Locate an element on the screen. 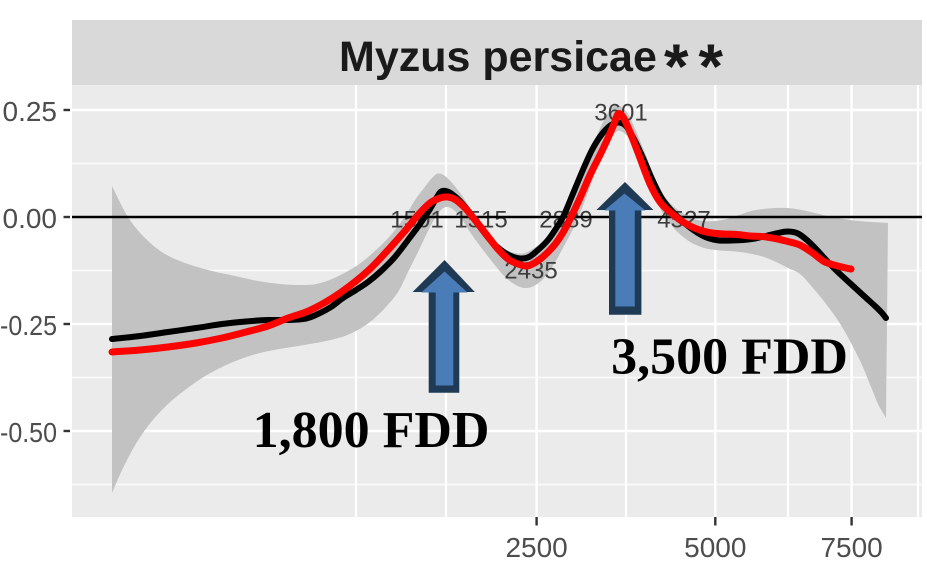 Image resolution: width=927 pixels, height=566 pixels. svg-text: -0.25 is located at coordinates (28, 325).